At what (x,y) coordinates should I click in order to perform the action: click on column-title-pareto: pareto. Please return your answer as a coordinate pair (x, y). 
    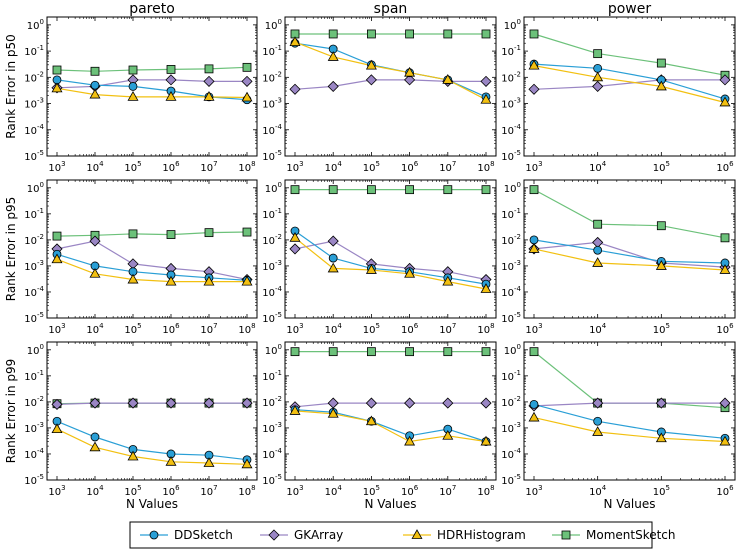
    Looking at the image, I should click on (152, 9).